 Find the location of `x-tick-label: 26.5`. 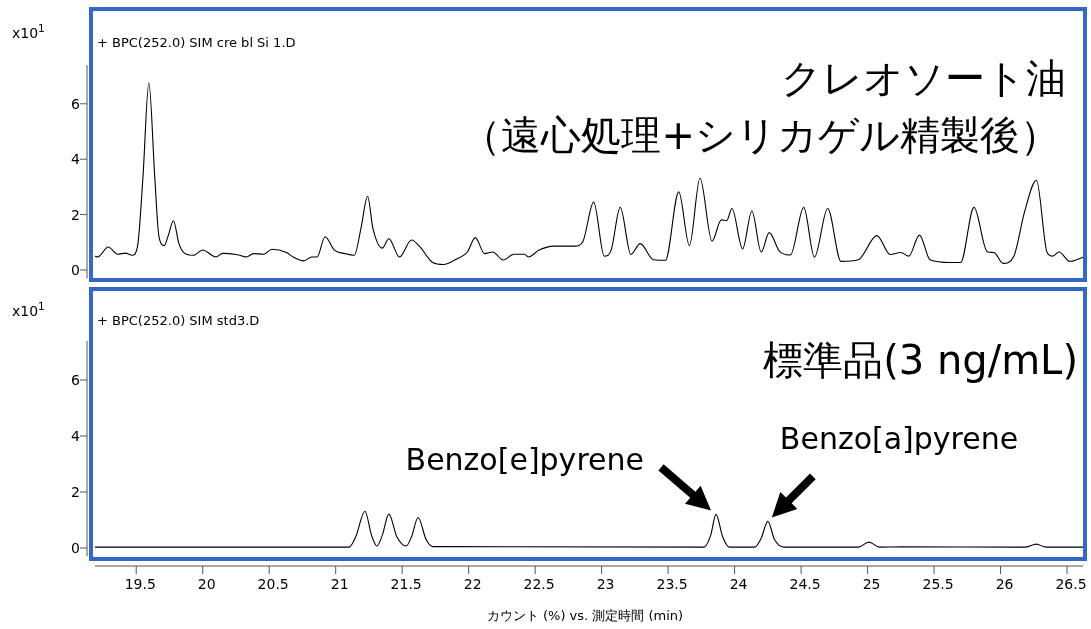

x-tick-label: 26.5 is located at coordinates (1071, 584).